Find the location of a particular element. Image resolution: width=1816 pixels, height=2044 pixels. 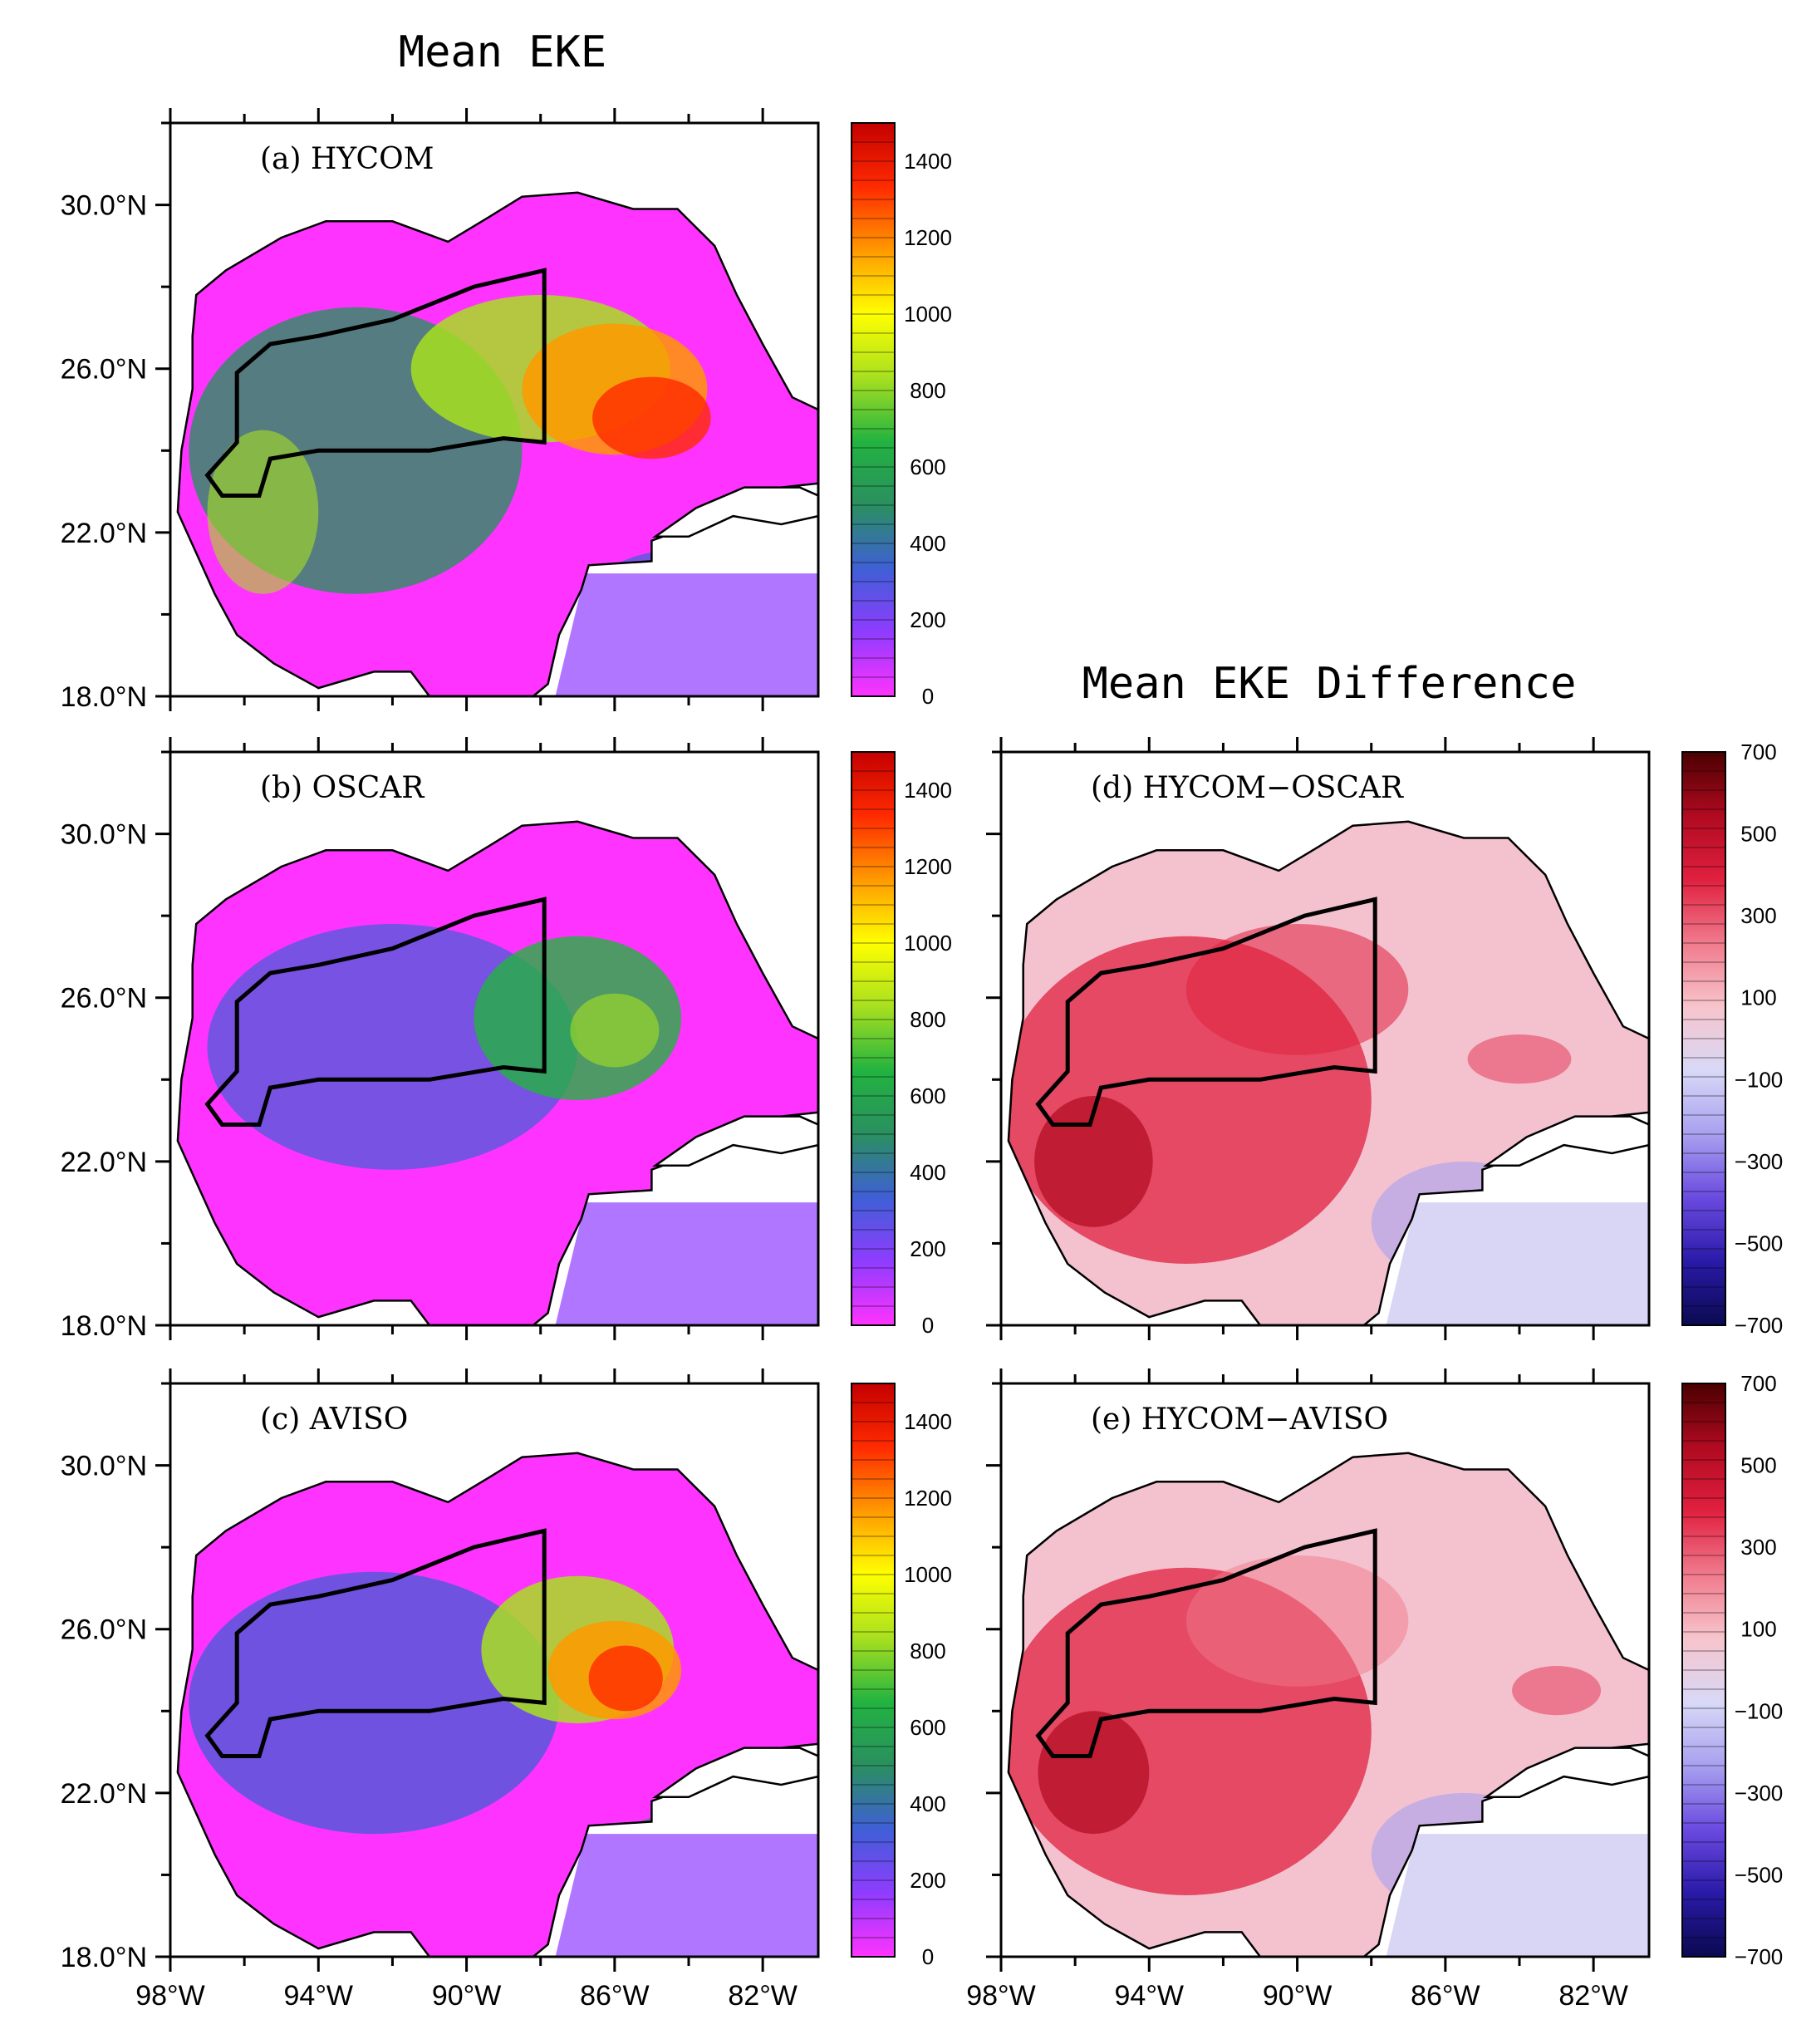

lon-tick-label: 94°W is located at coordinates (1150, 1996).